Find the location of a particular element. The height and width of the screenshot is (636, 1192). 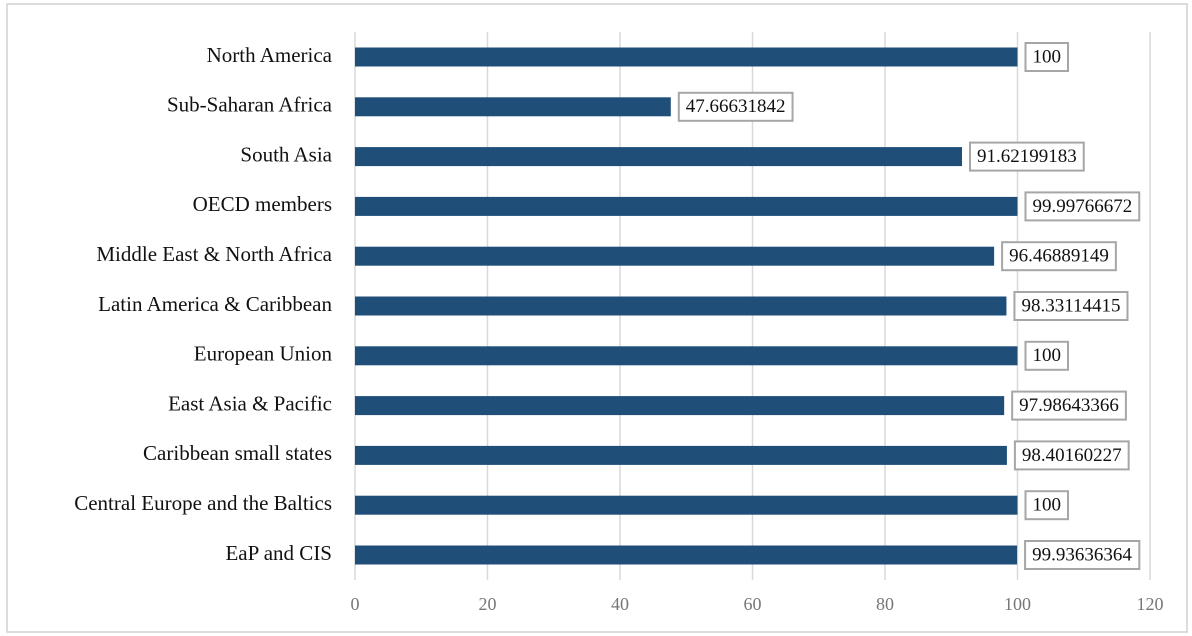

y-tick-label: Middle East & North Africa is located at coordinates (214, 254).